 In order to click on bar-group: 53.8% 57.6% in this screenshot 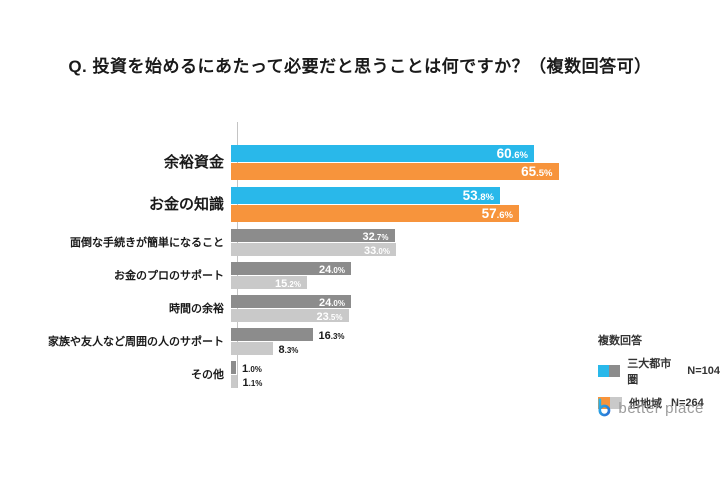, I will do `click(472, 205)`.